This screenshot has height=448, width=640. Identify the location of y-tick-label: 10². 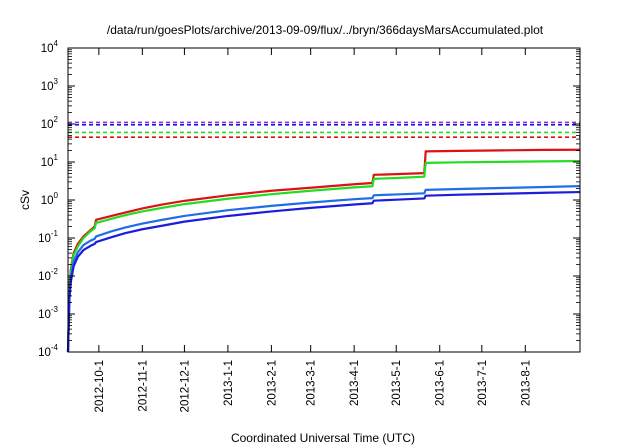
(50, 123).